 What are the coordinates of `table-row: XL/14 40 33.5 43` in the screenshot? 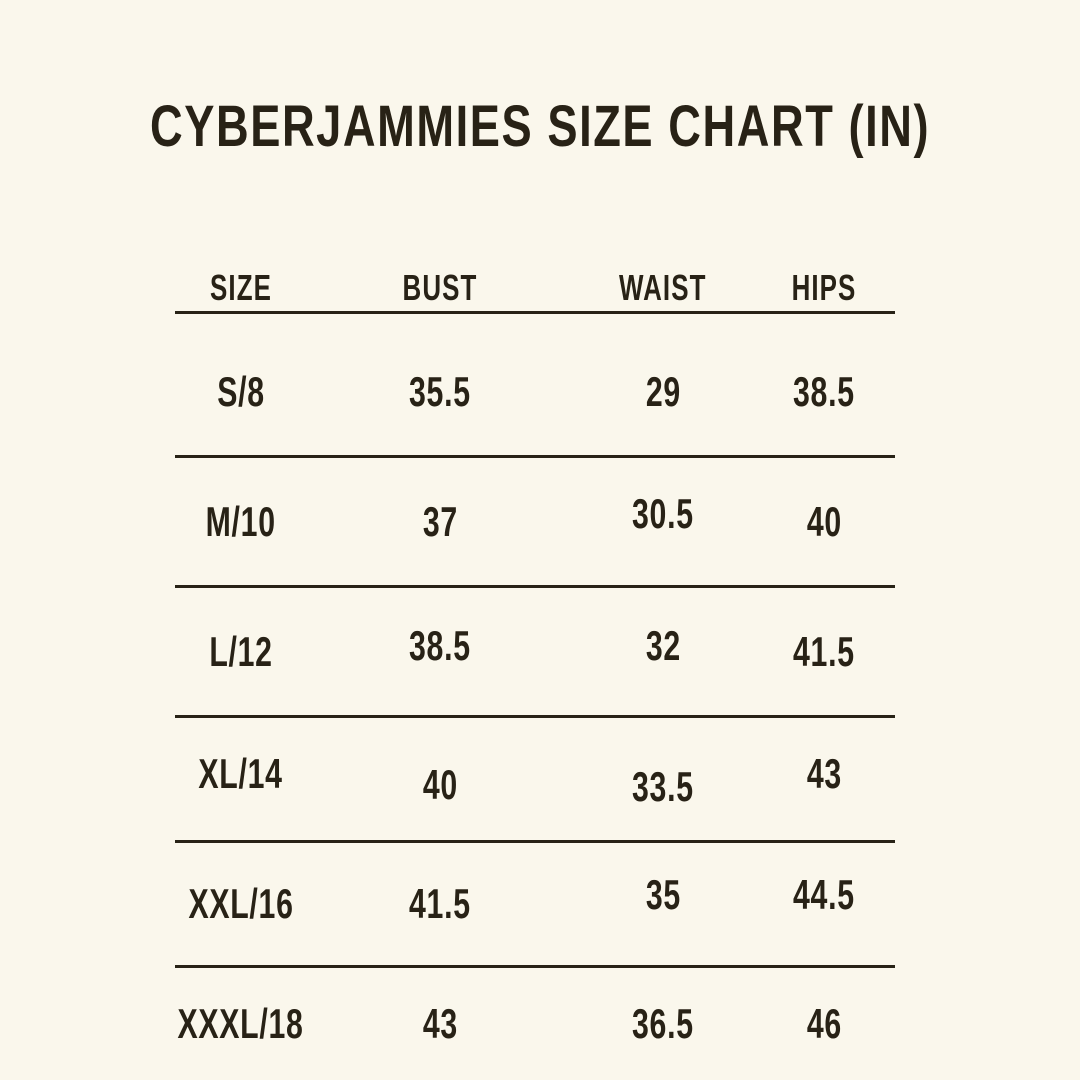 It's located at (535, 780).